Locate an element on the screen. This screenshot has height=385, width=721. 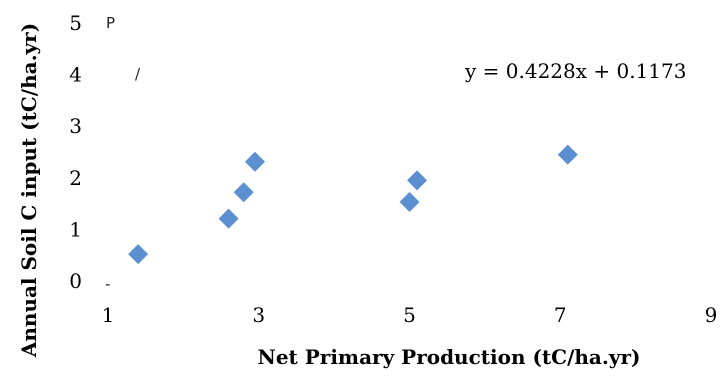
y-axis-ticks: 0 1 2 3 4 5 is located at coordinates (75, 152).